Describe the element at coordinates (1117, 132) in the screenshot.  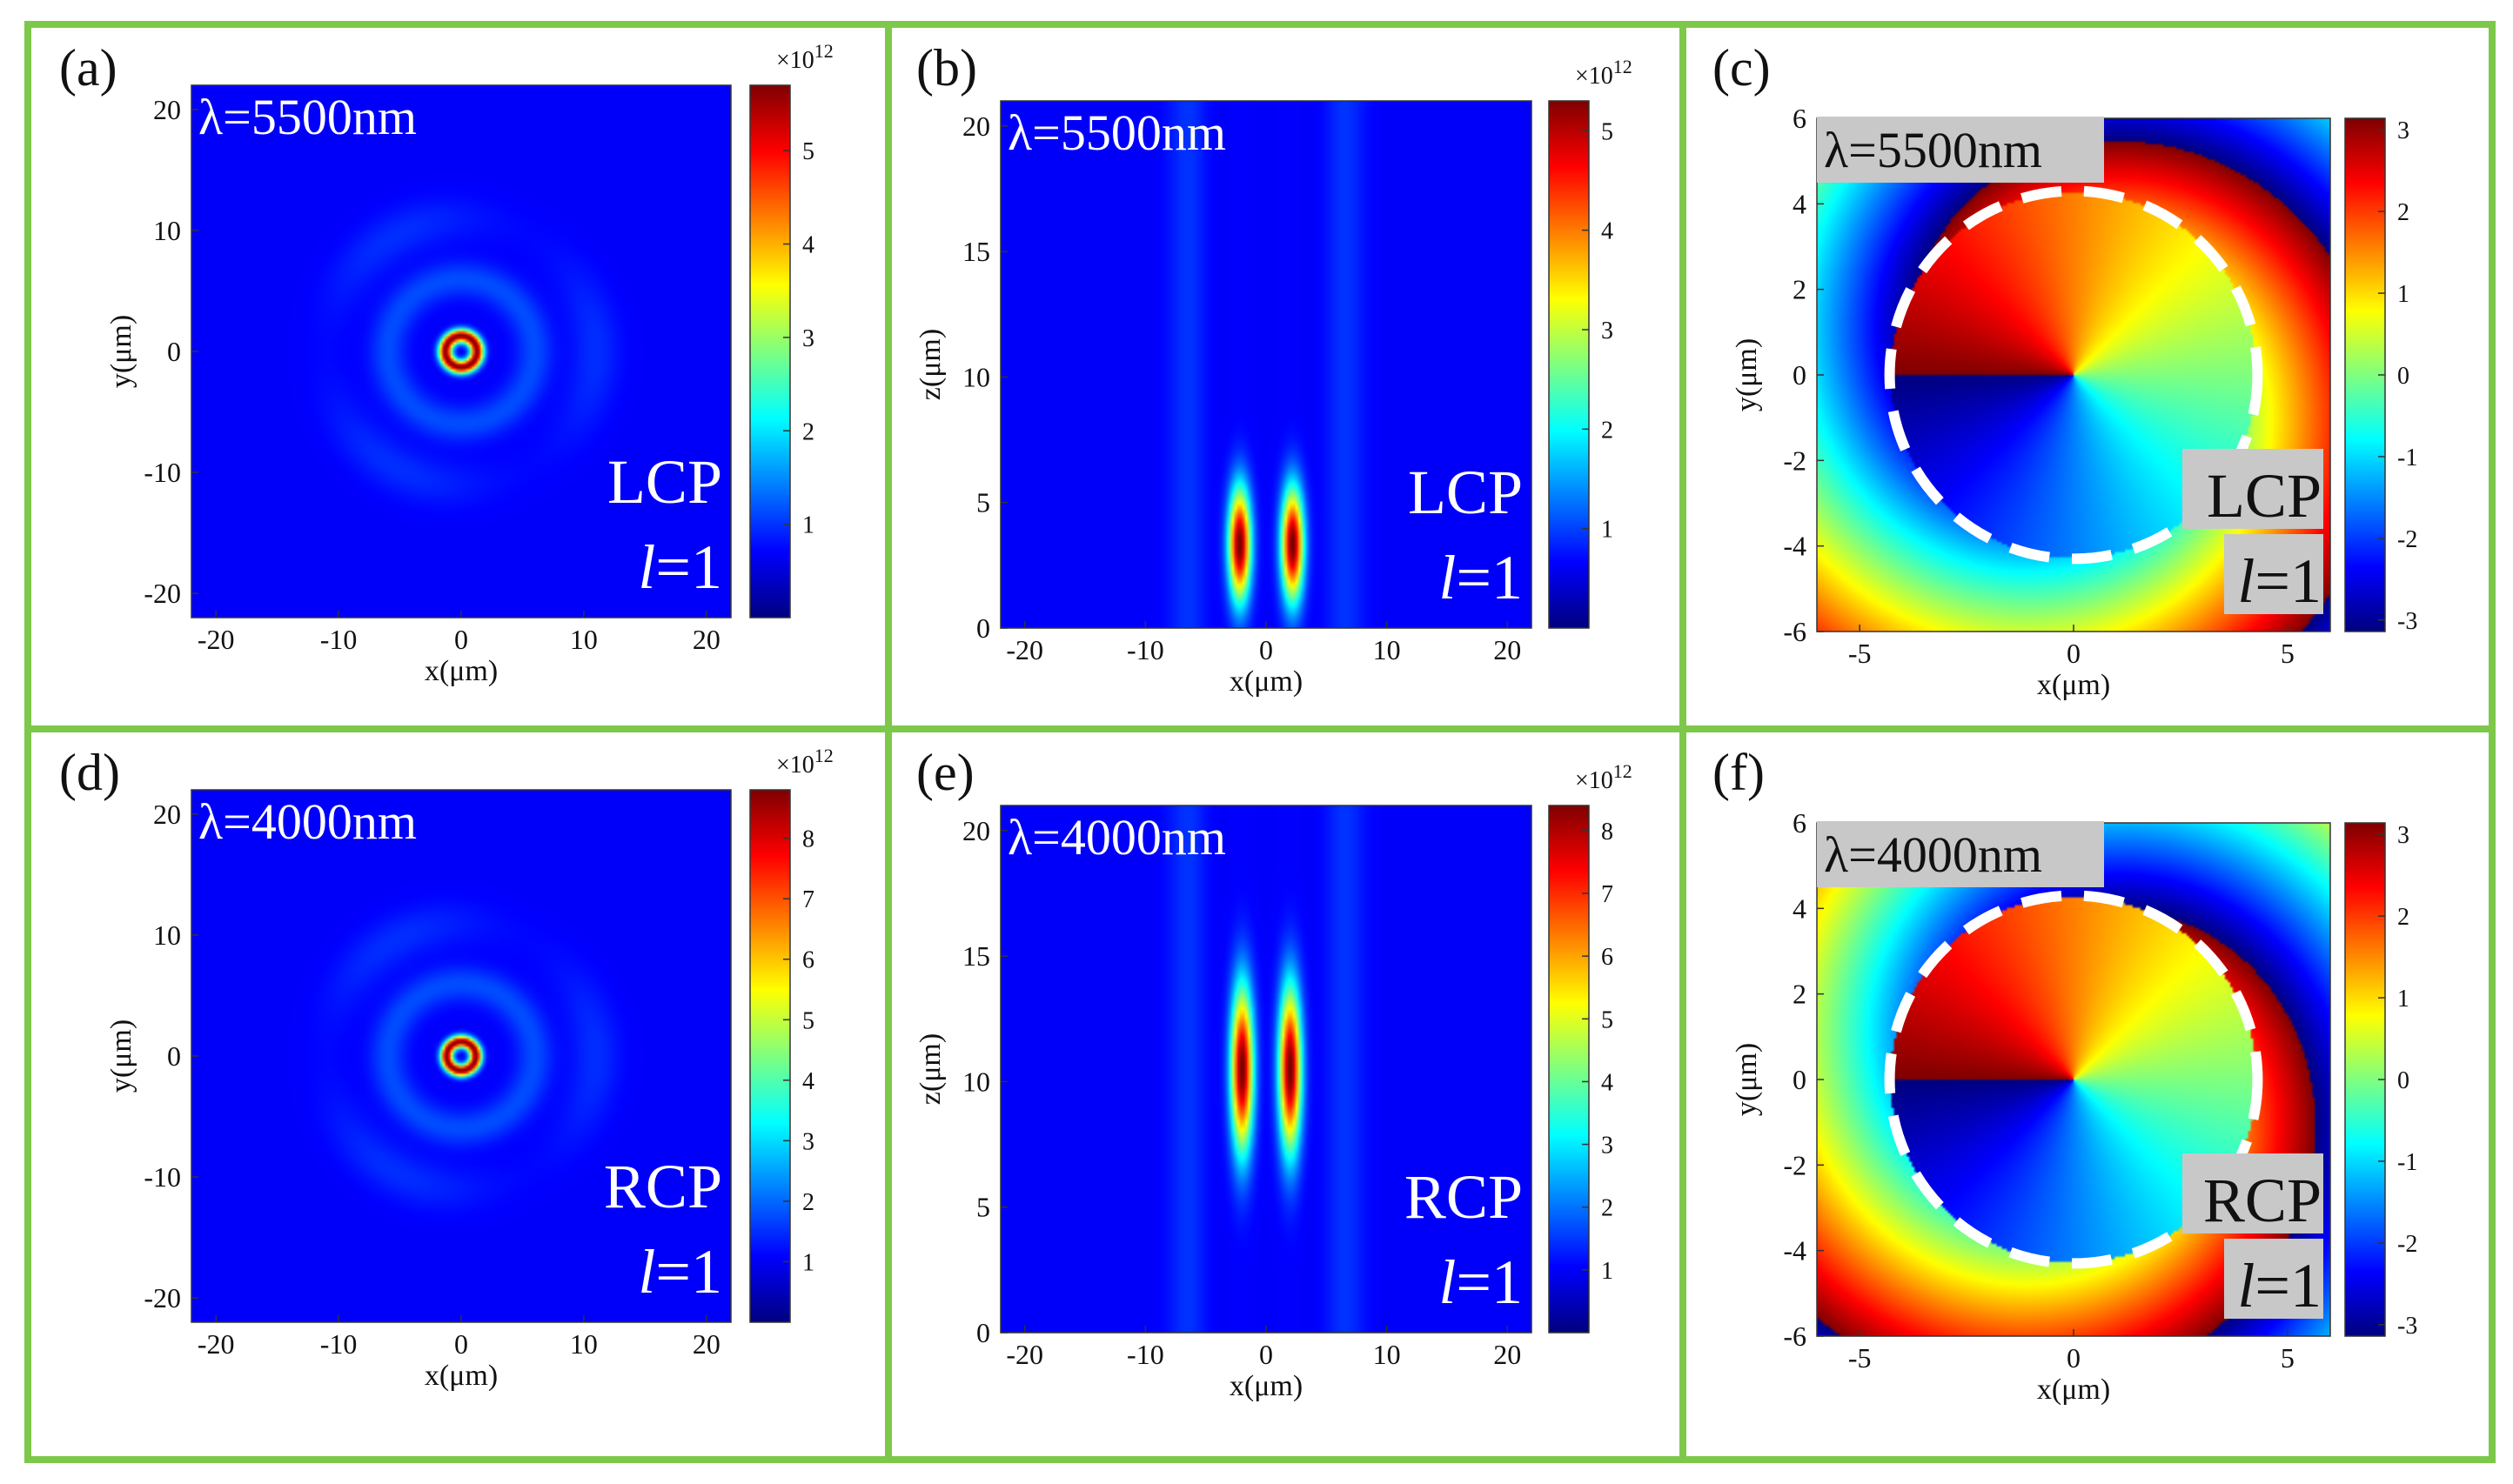
I see `wavelength-annotation: λ=5500nm` at that location.